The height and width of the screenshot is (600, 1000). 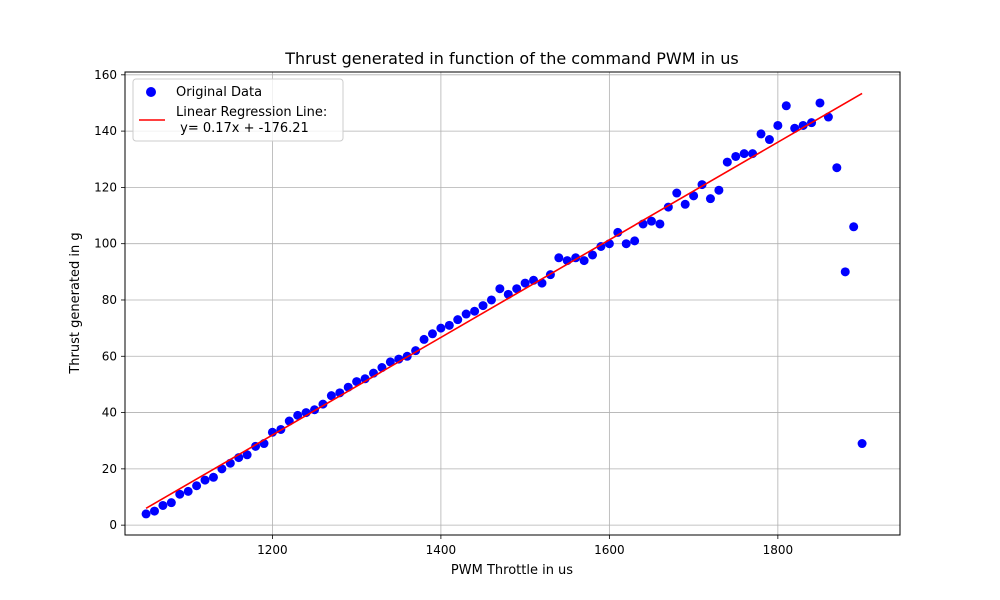 I want to click on legend-box, so click(x=238, y=110).